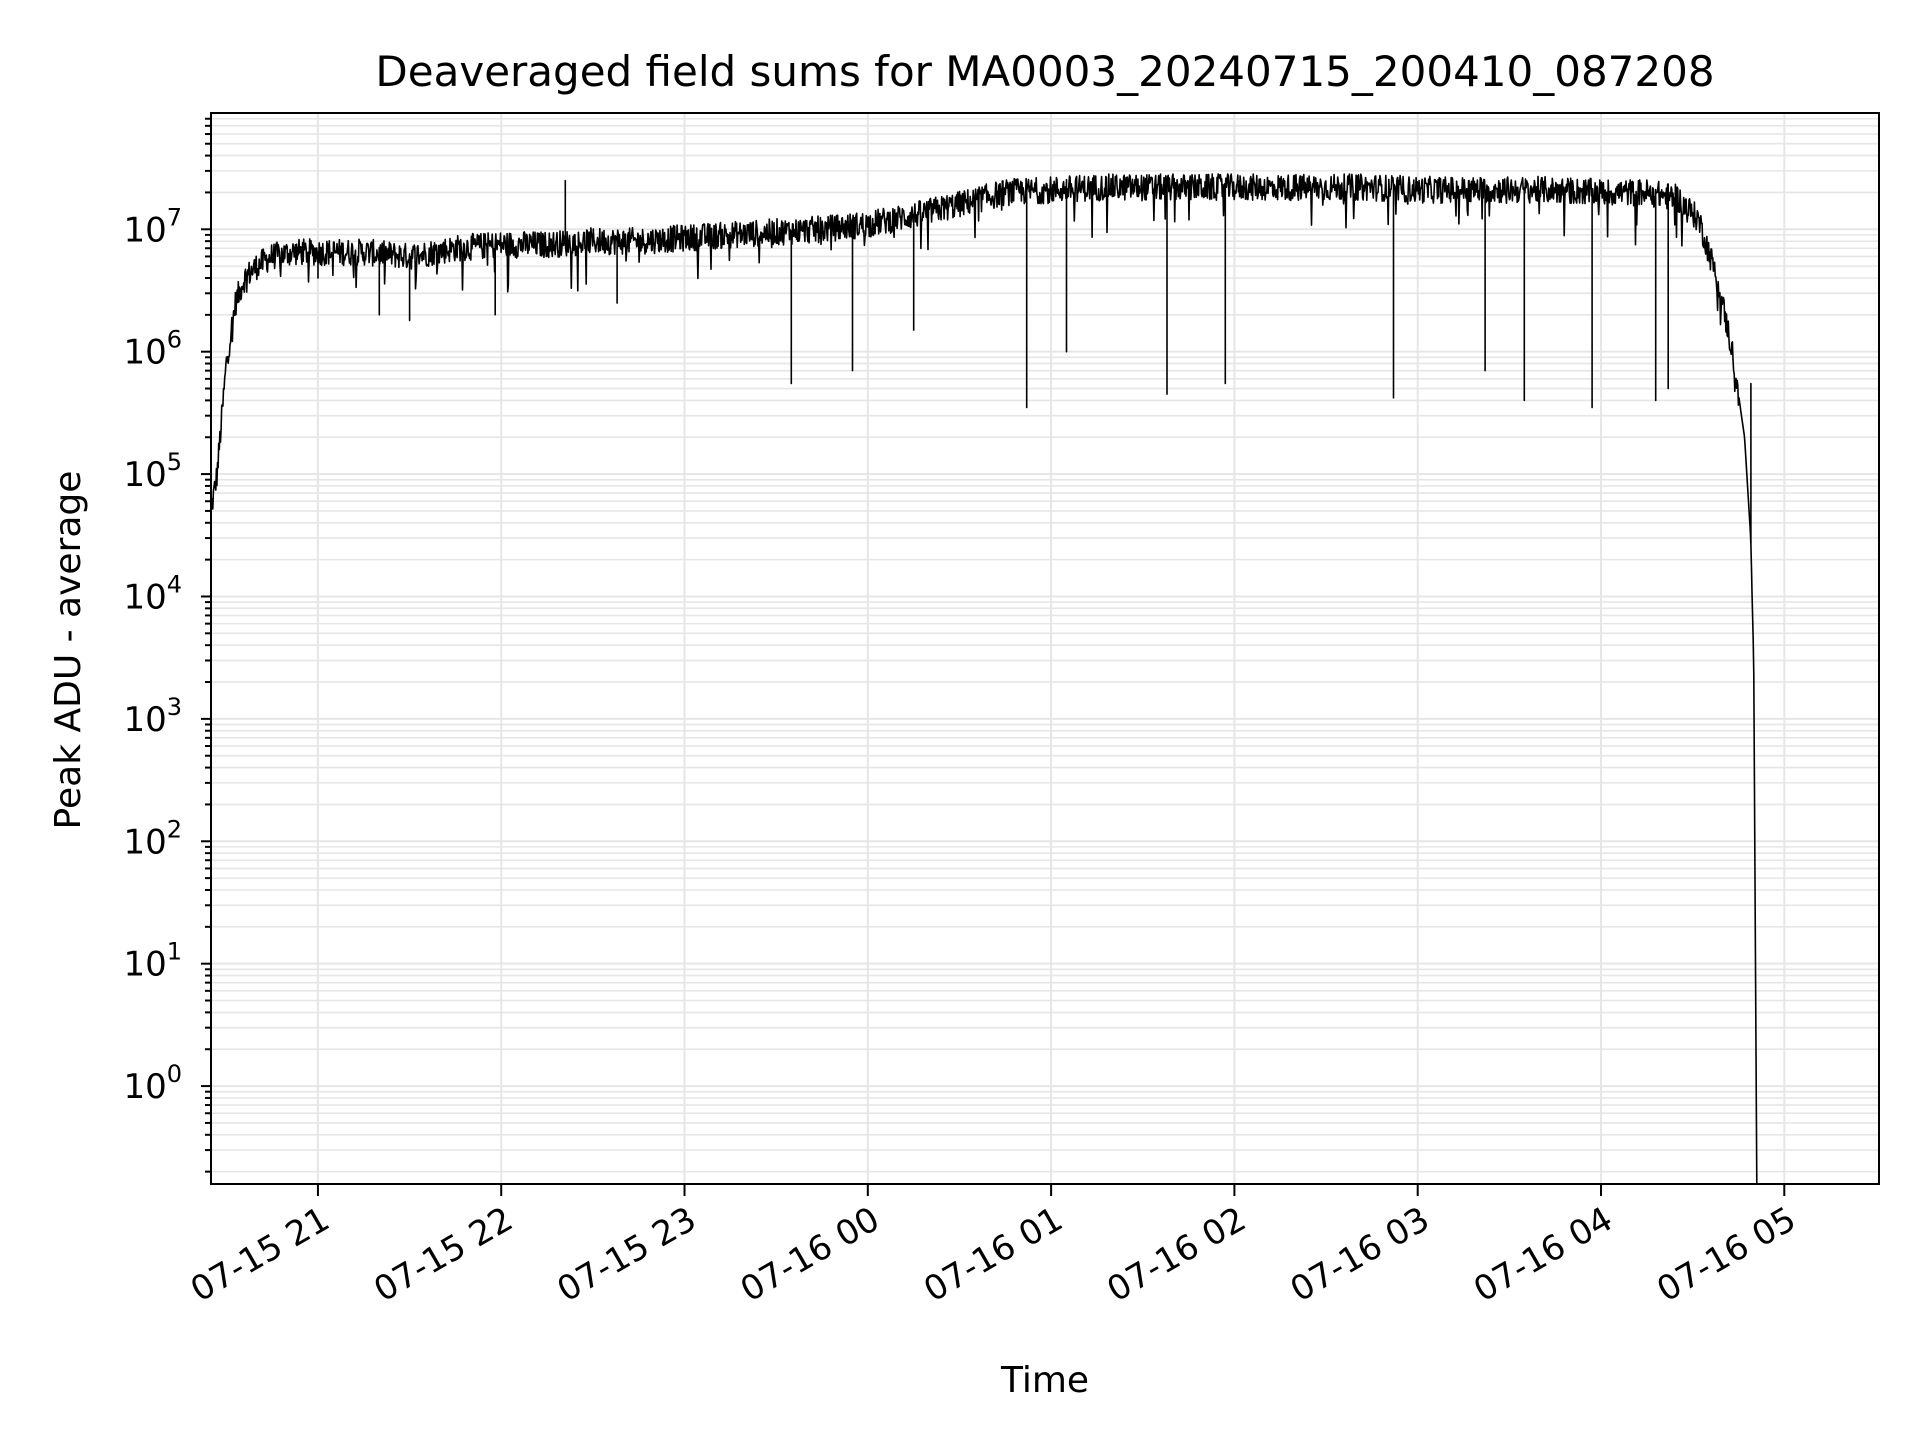 Image resolution: width=1920 pixels, height=1440 pixels. Describe the element at coordinates (152, 1083) in the screenshot. I see `y-tick-label: 10⁰` at that location.